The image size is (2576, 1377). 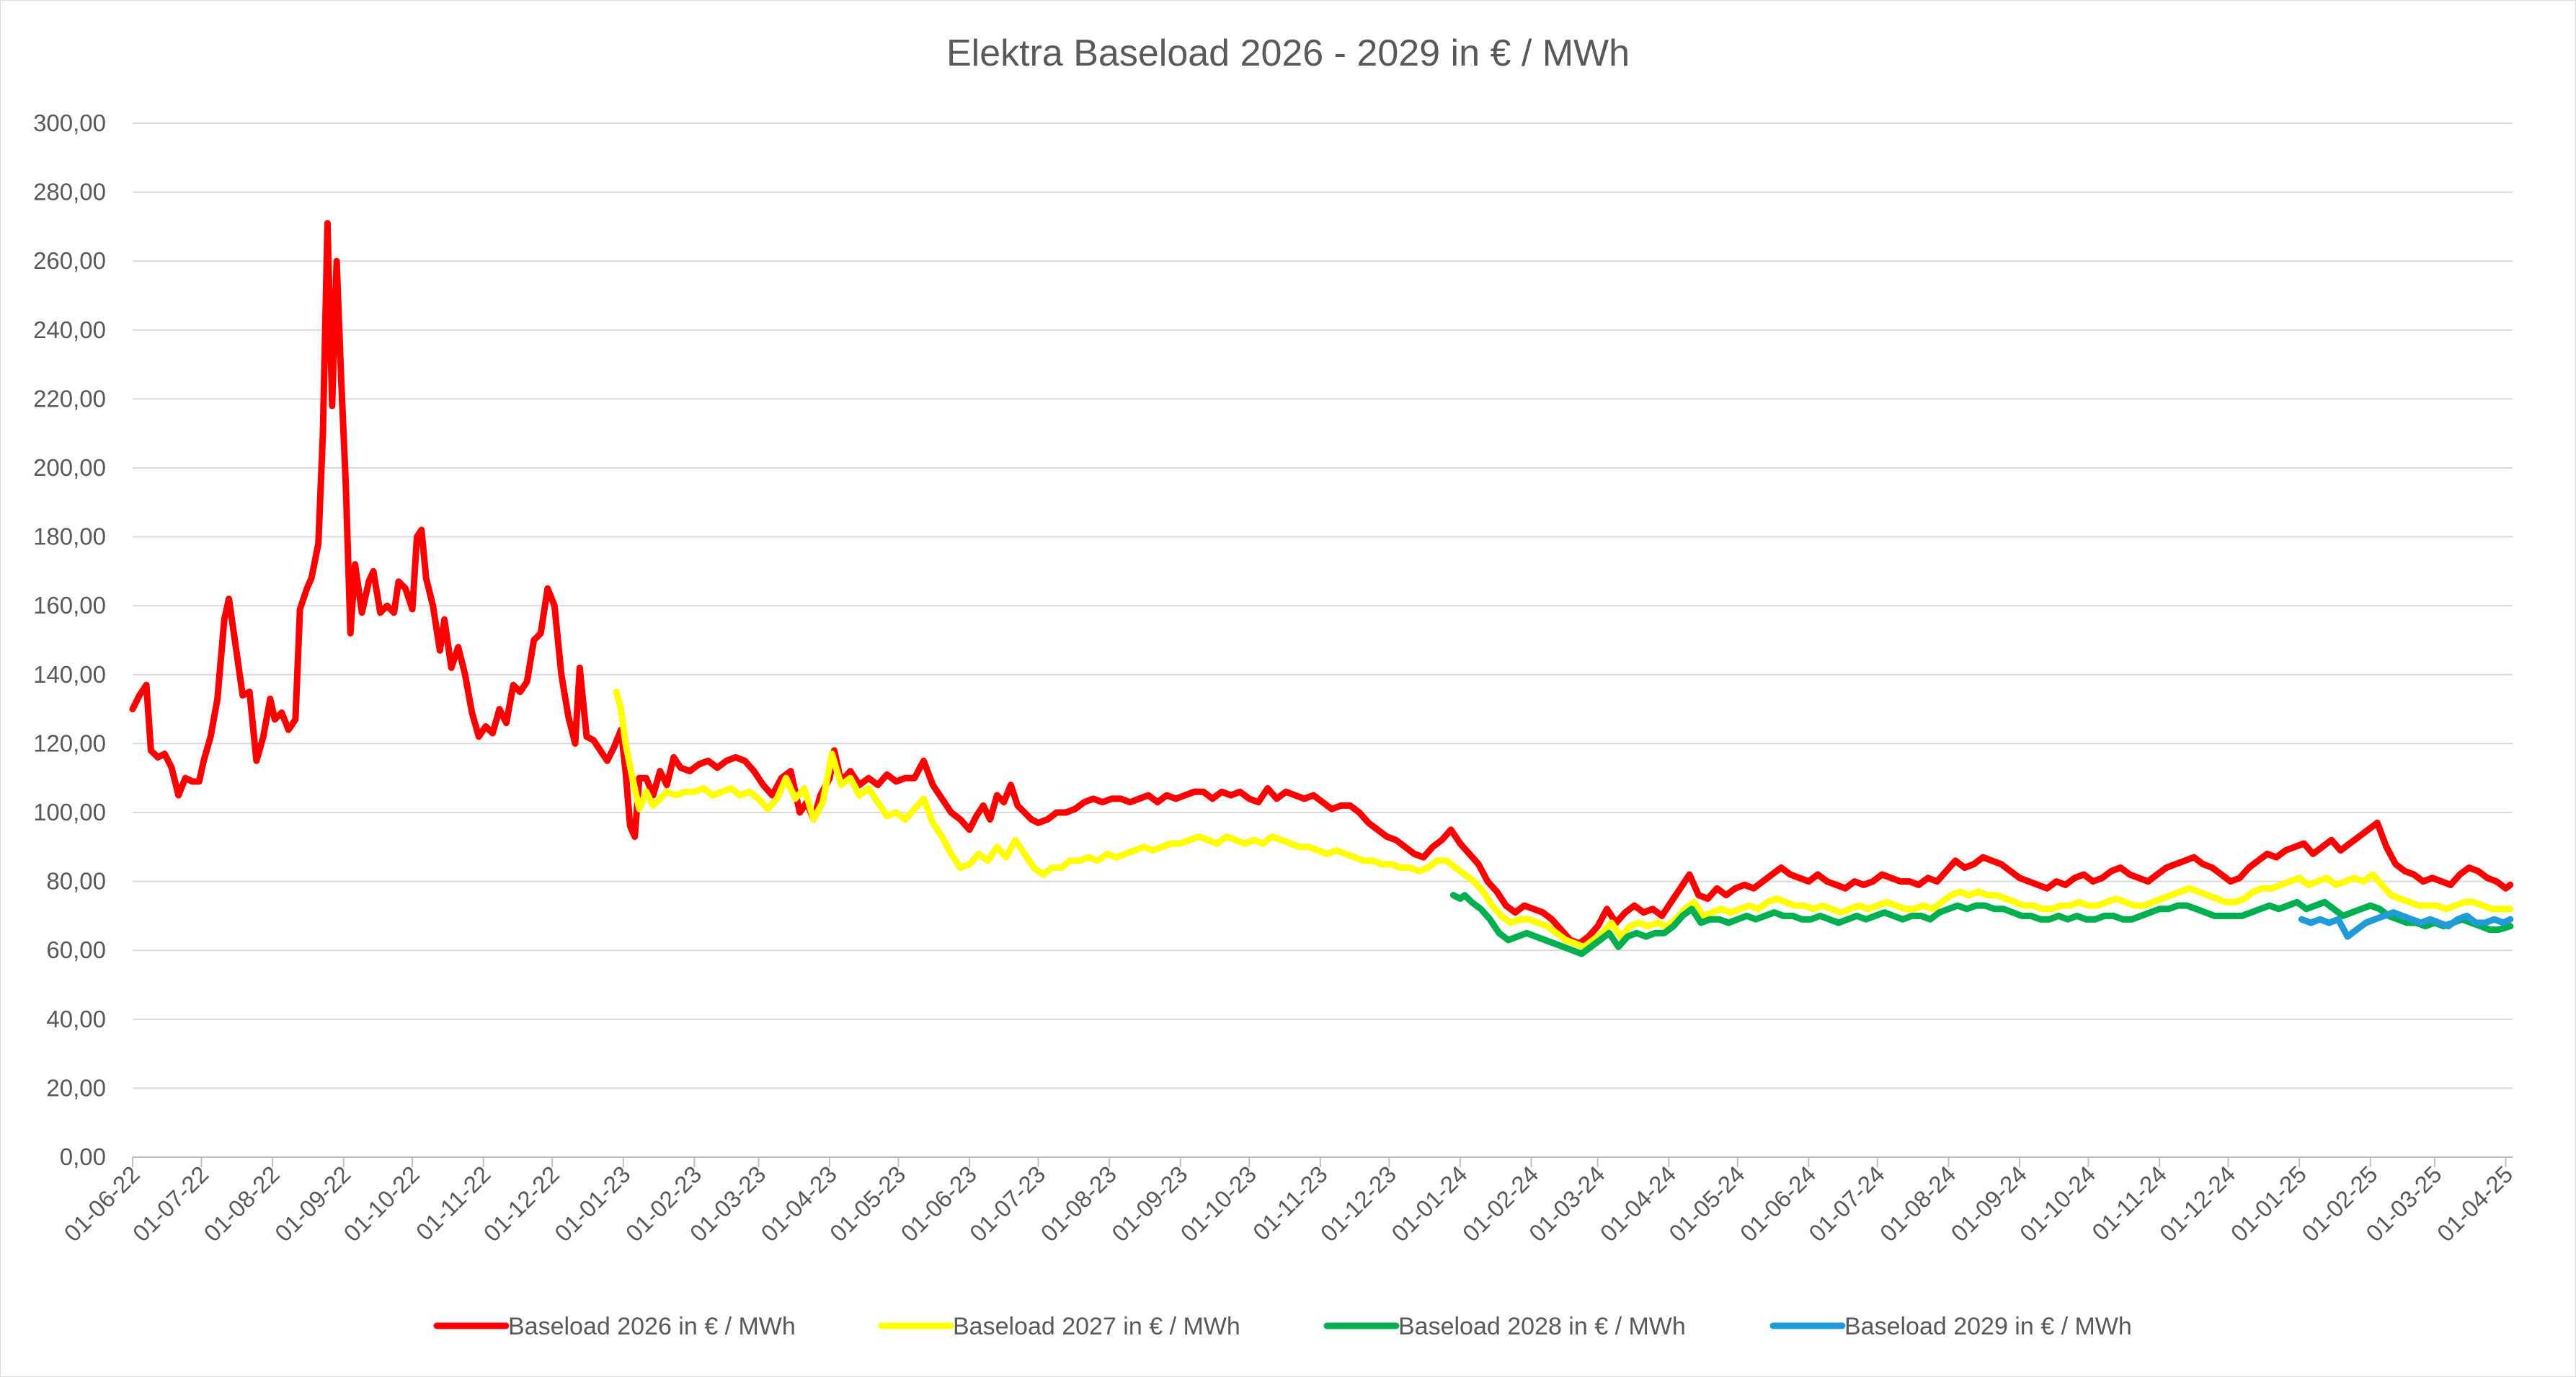 What do you see at coordinates (1707, 1204) in the screenshot?
I see `x-tick-label: 01-05-24` at bounding box center [1707, 1204].